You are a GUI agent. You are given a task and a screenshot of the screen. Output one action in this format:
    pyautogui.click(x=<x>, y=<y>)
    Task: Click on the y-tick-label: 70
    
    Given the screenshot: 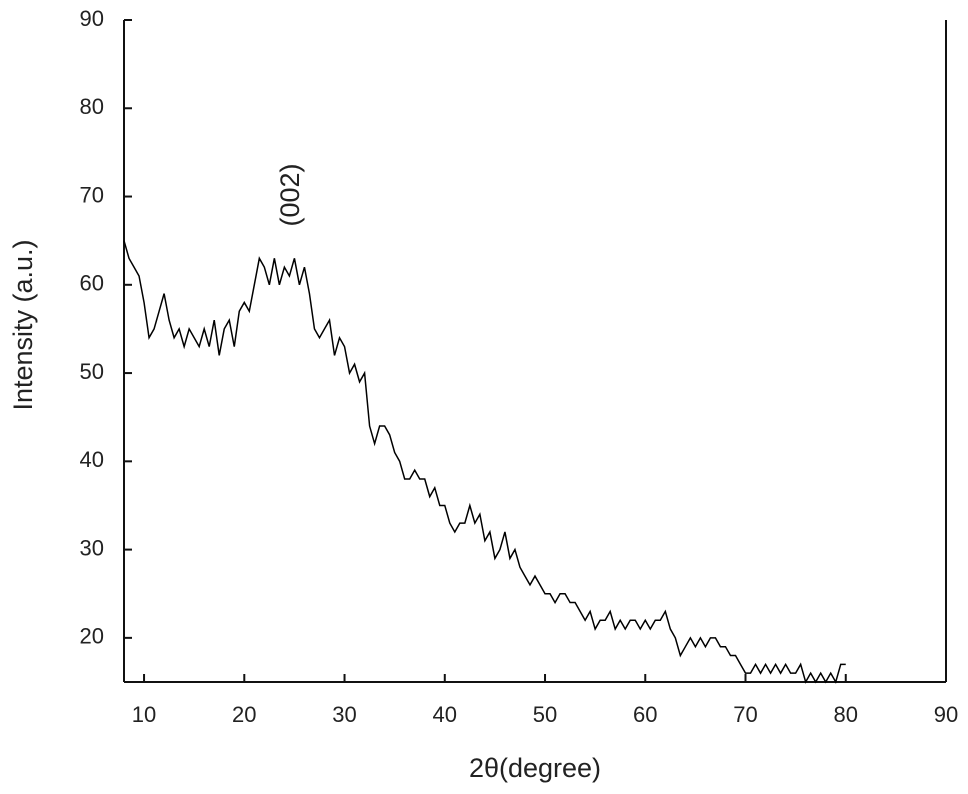 What is the action you would take?
    pyautogui.click(x=92, y=194)
    